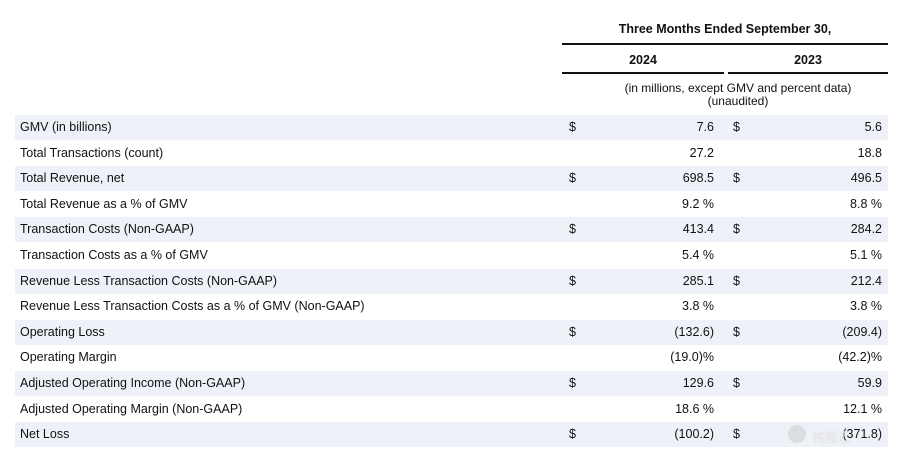 This screenshot has width=900, height=464. What do you see at coordinates (66, 127) in the screenshot?
I see `row-label: GMV (in billions)` at bounding box center [66, 127].